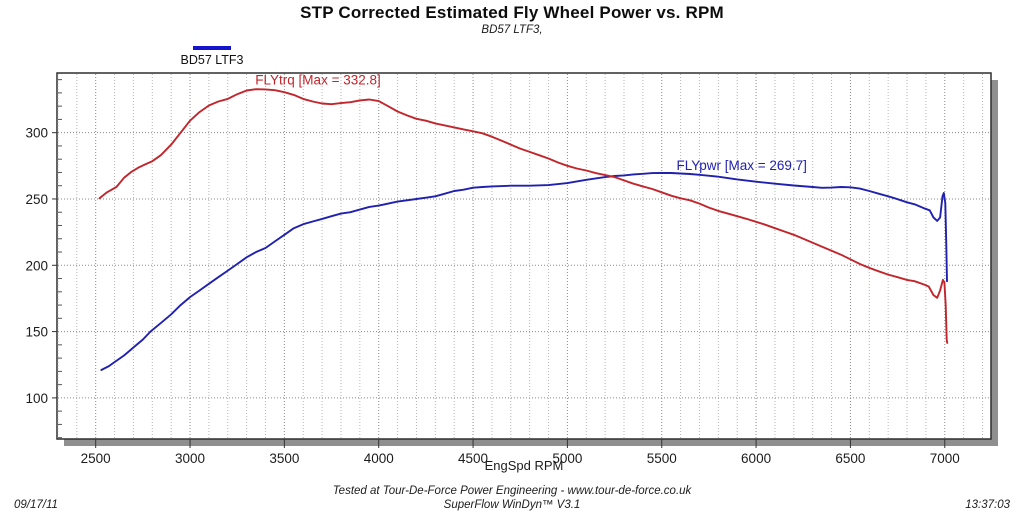 The width and height of the screenshot is (1024, 517). What do you see at coordinates (945, 458) in the screenshot?
I see `x-tick-label: 7000` at bounding box center [945, 458].